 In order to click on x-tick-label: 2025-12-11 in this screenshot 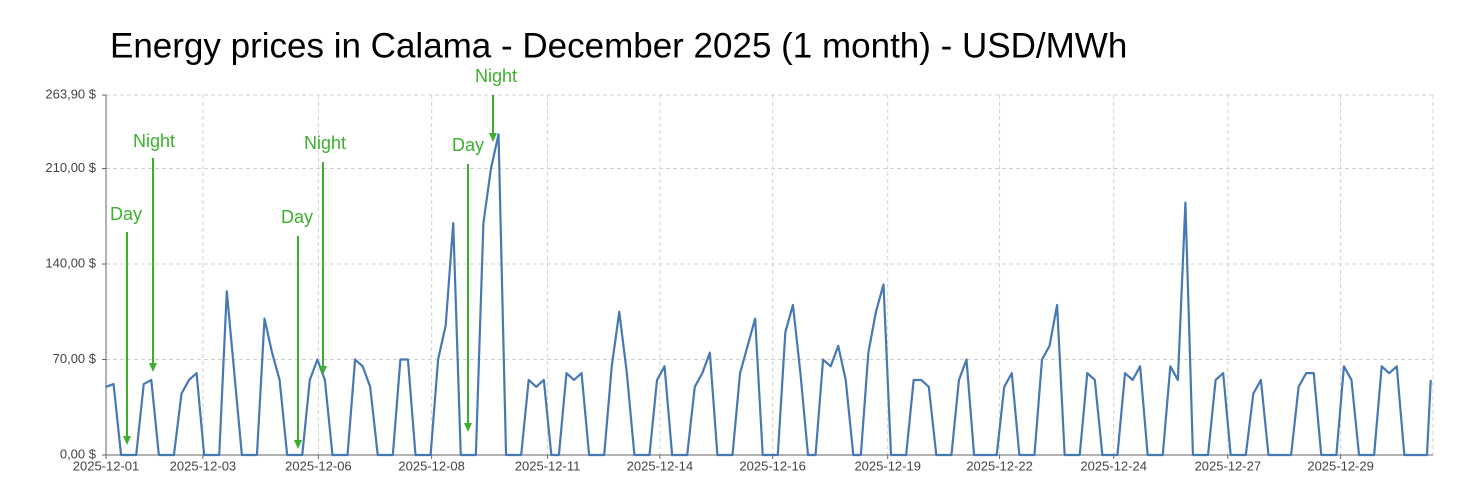, I will do `click(548, 465)`.